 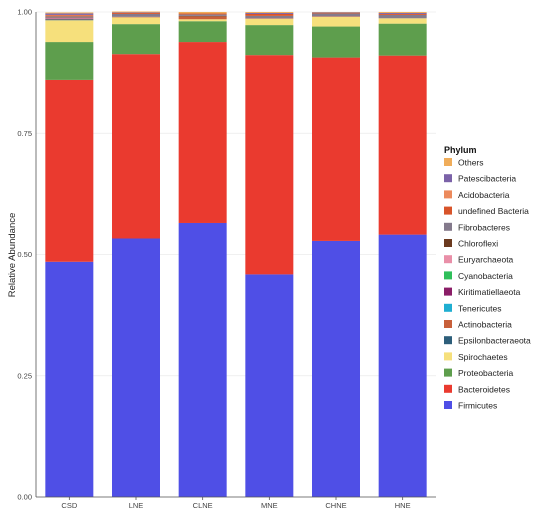 What do you see at coordinates (484, 195) in the screenshot?
I see `legend-label: Acidobacteria` at bounding box center [484, 195].